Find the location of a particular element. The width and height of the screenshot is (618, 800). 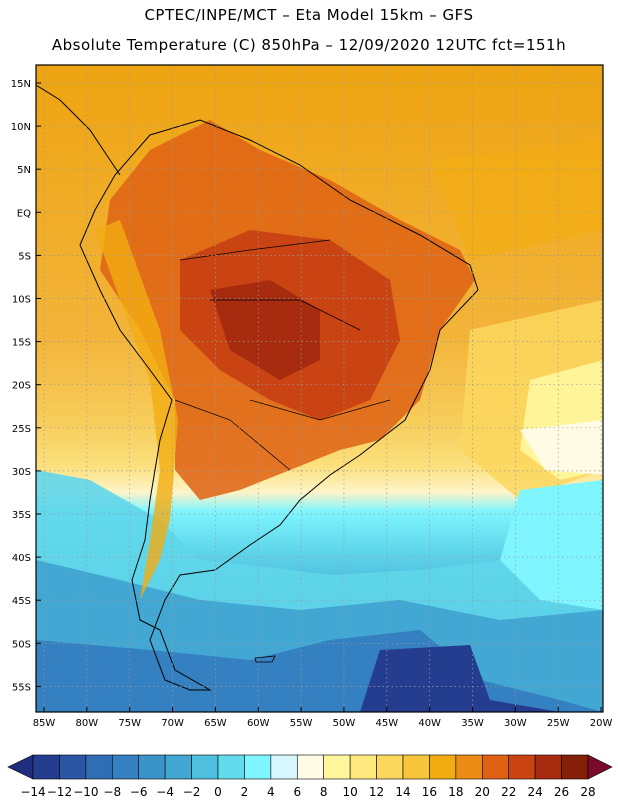

lon-label: 30W is located at coordinates (515, 723).